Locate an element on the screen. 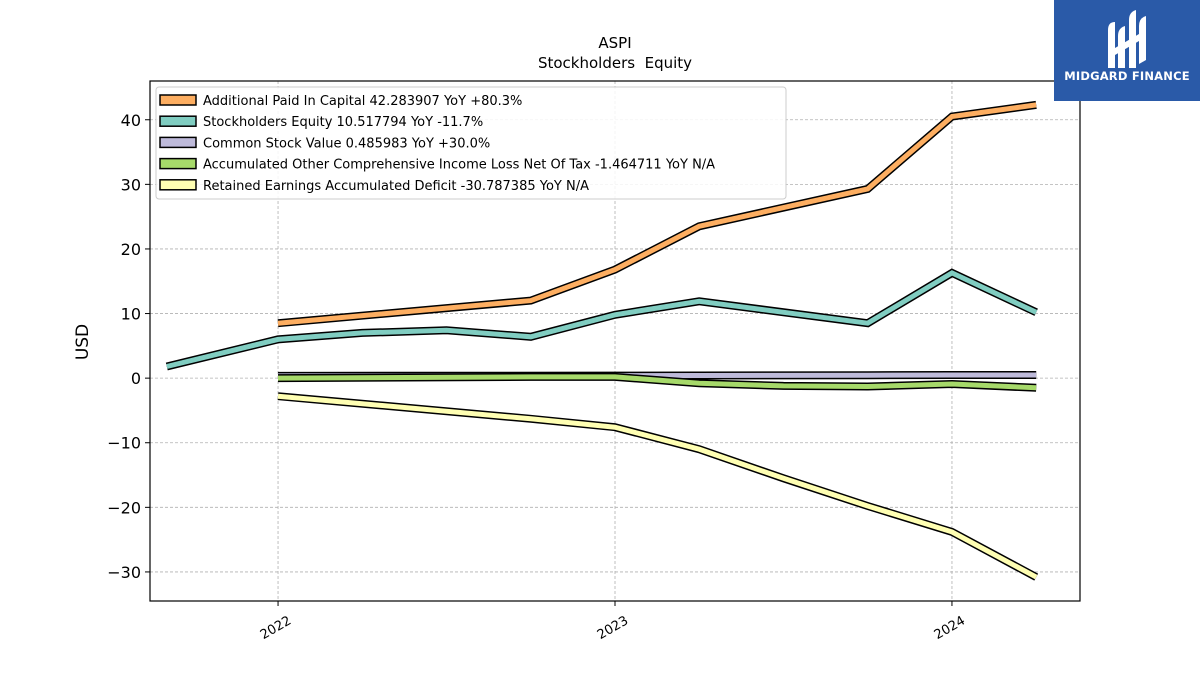 The width and height of the screenshot is (1200, 675). legend-label-2: Stockholders Equity 10.517794 YoY -11.7% is located at coordinates (343, 122).